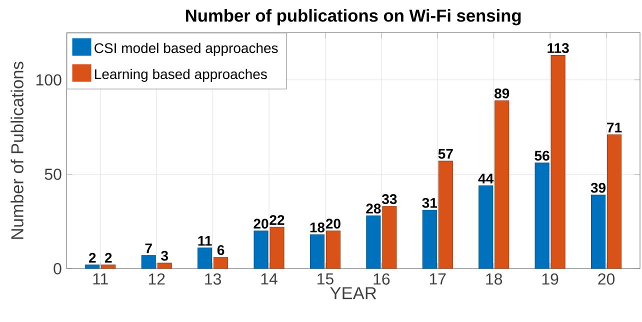 The height and width of the screenshot is (322, 642). Describe the element at coordinates (205, 241) in the screenshot. I see `data-label: 11` at that location.